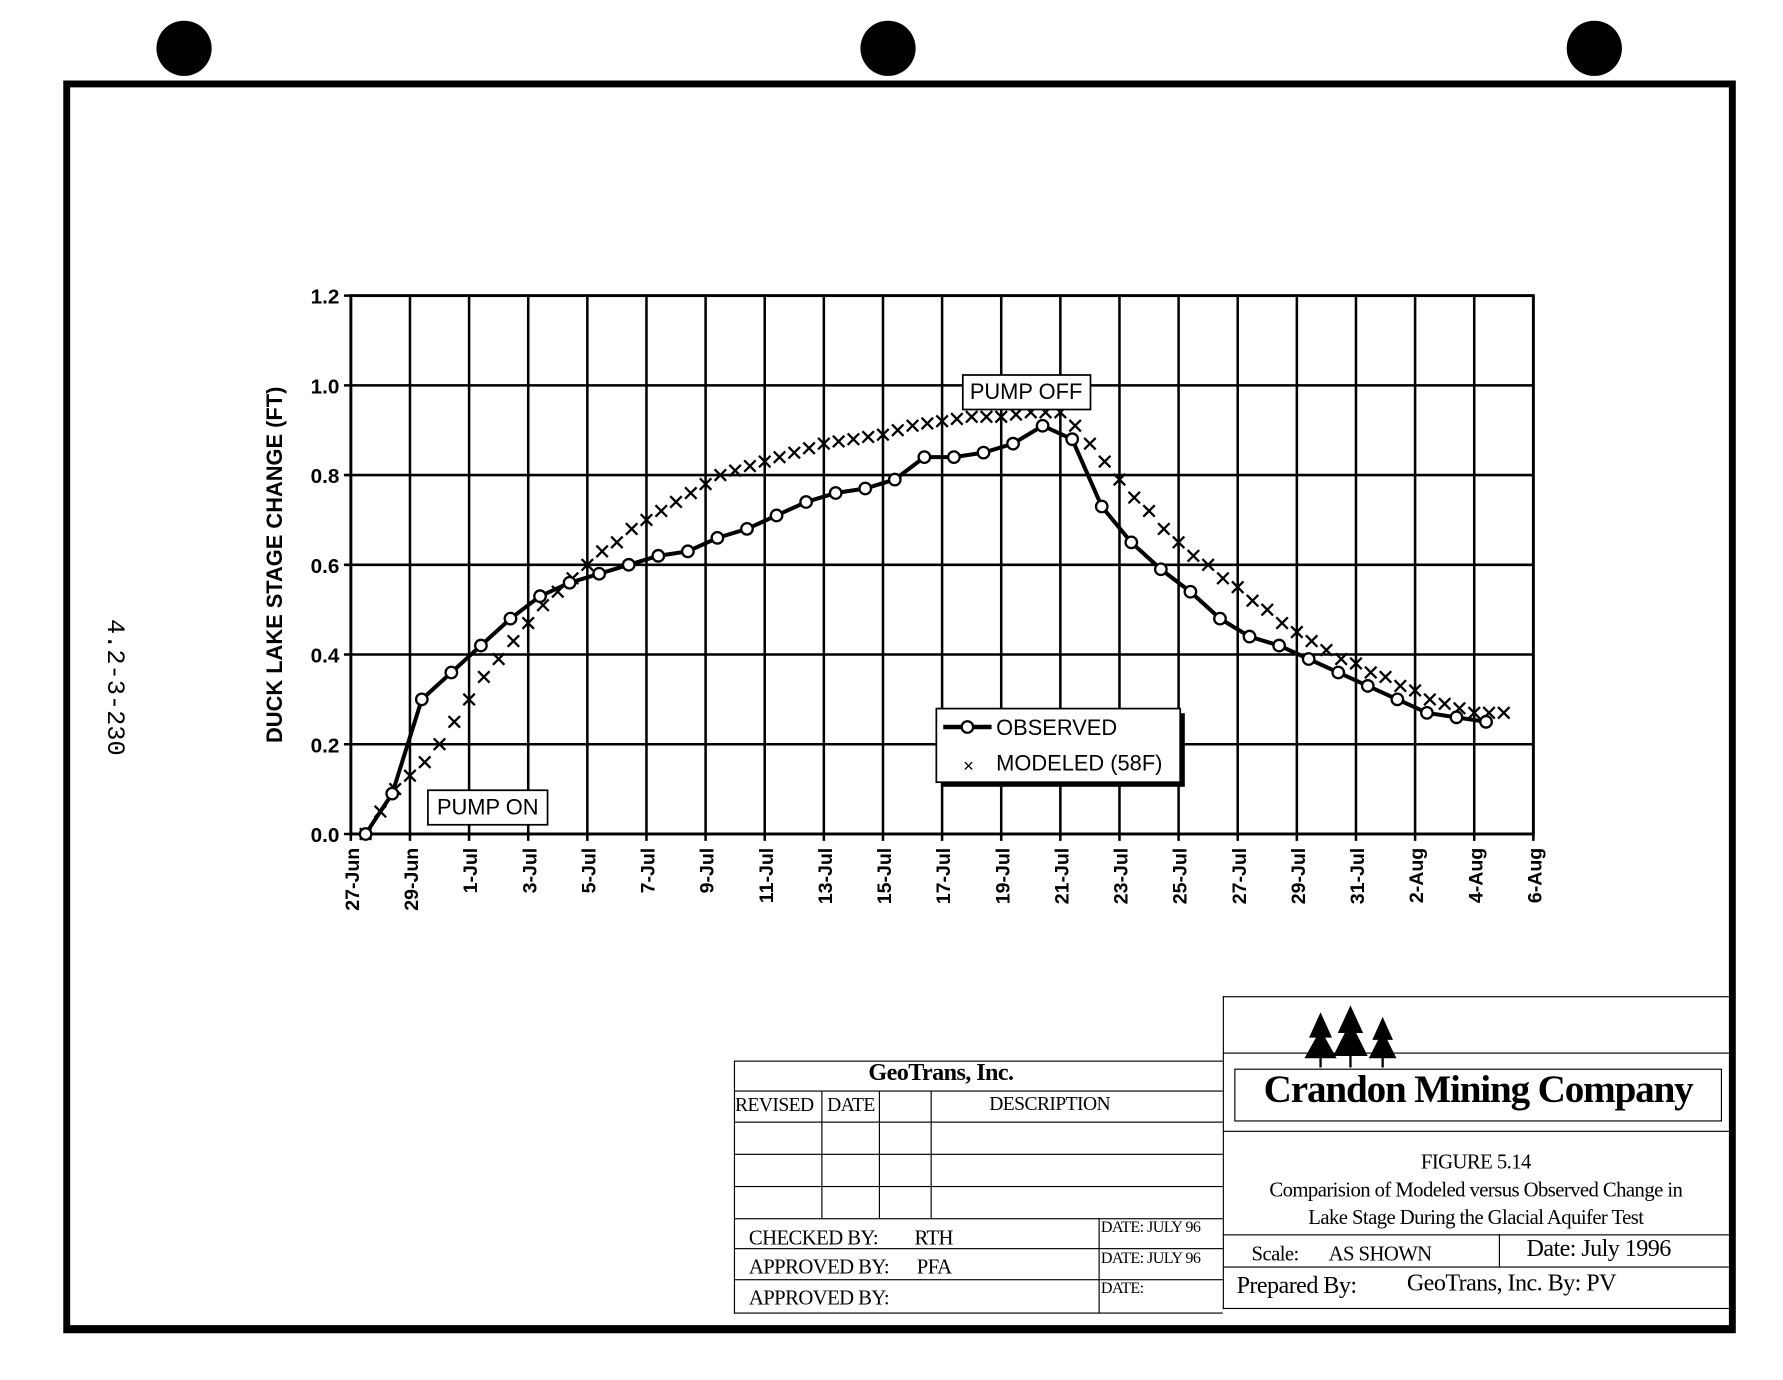 This screenshot has width=1783, height=1380. What do you see at coordinates (325, 476) in the screenshot?
I see `y-tick-label: 0.8` at bounding box center [325, 476].